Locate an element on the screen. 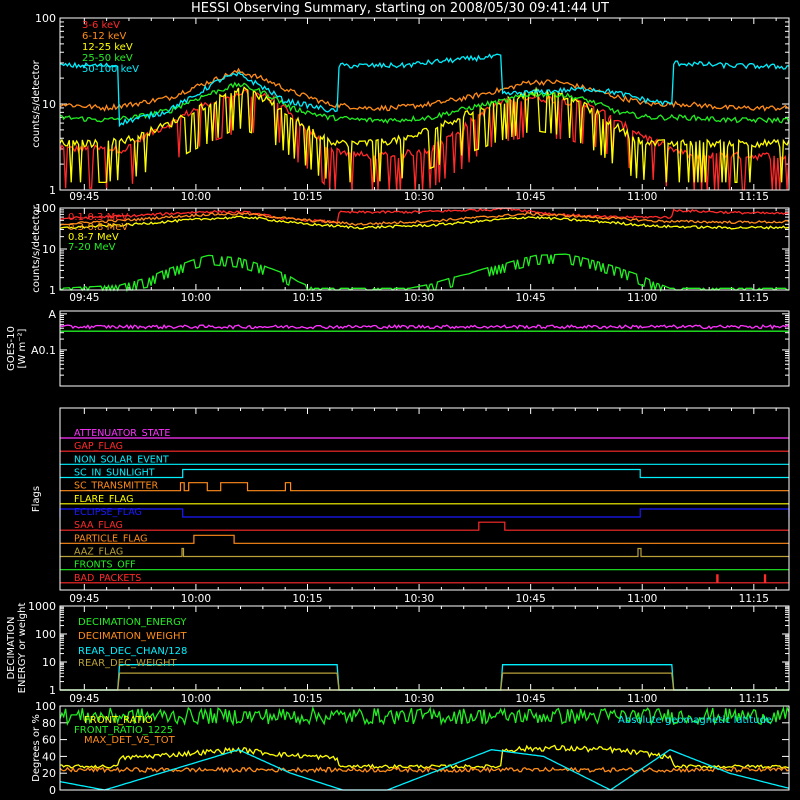 The width and height of the screenshot is (800, 800). goes-flux-panel is located at coordinates (424, 327).